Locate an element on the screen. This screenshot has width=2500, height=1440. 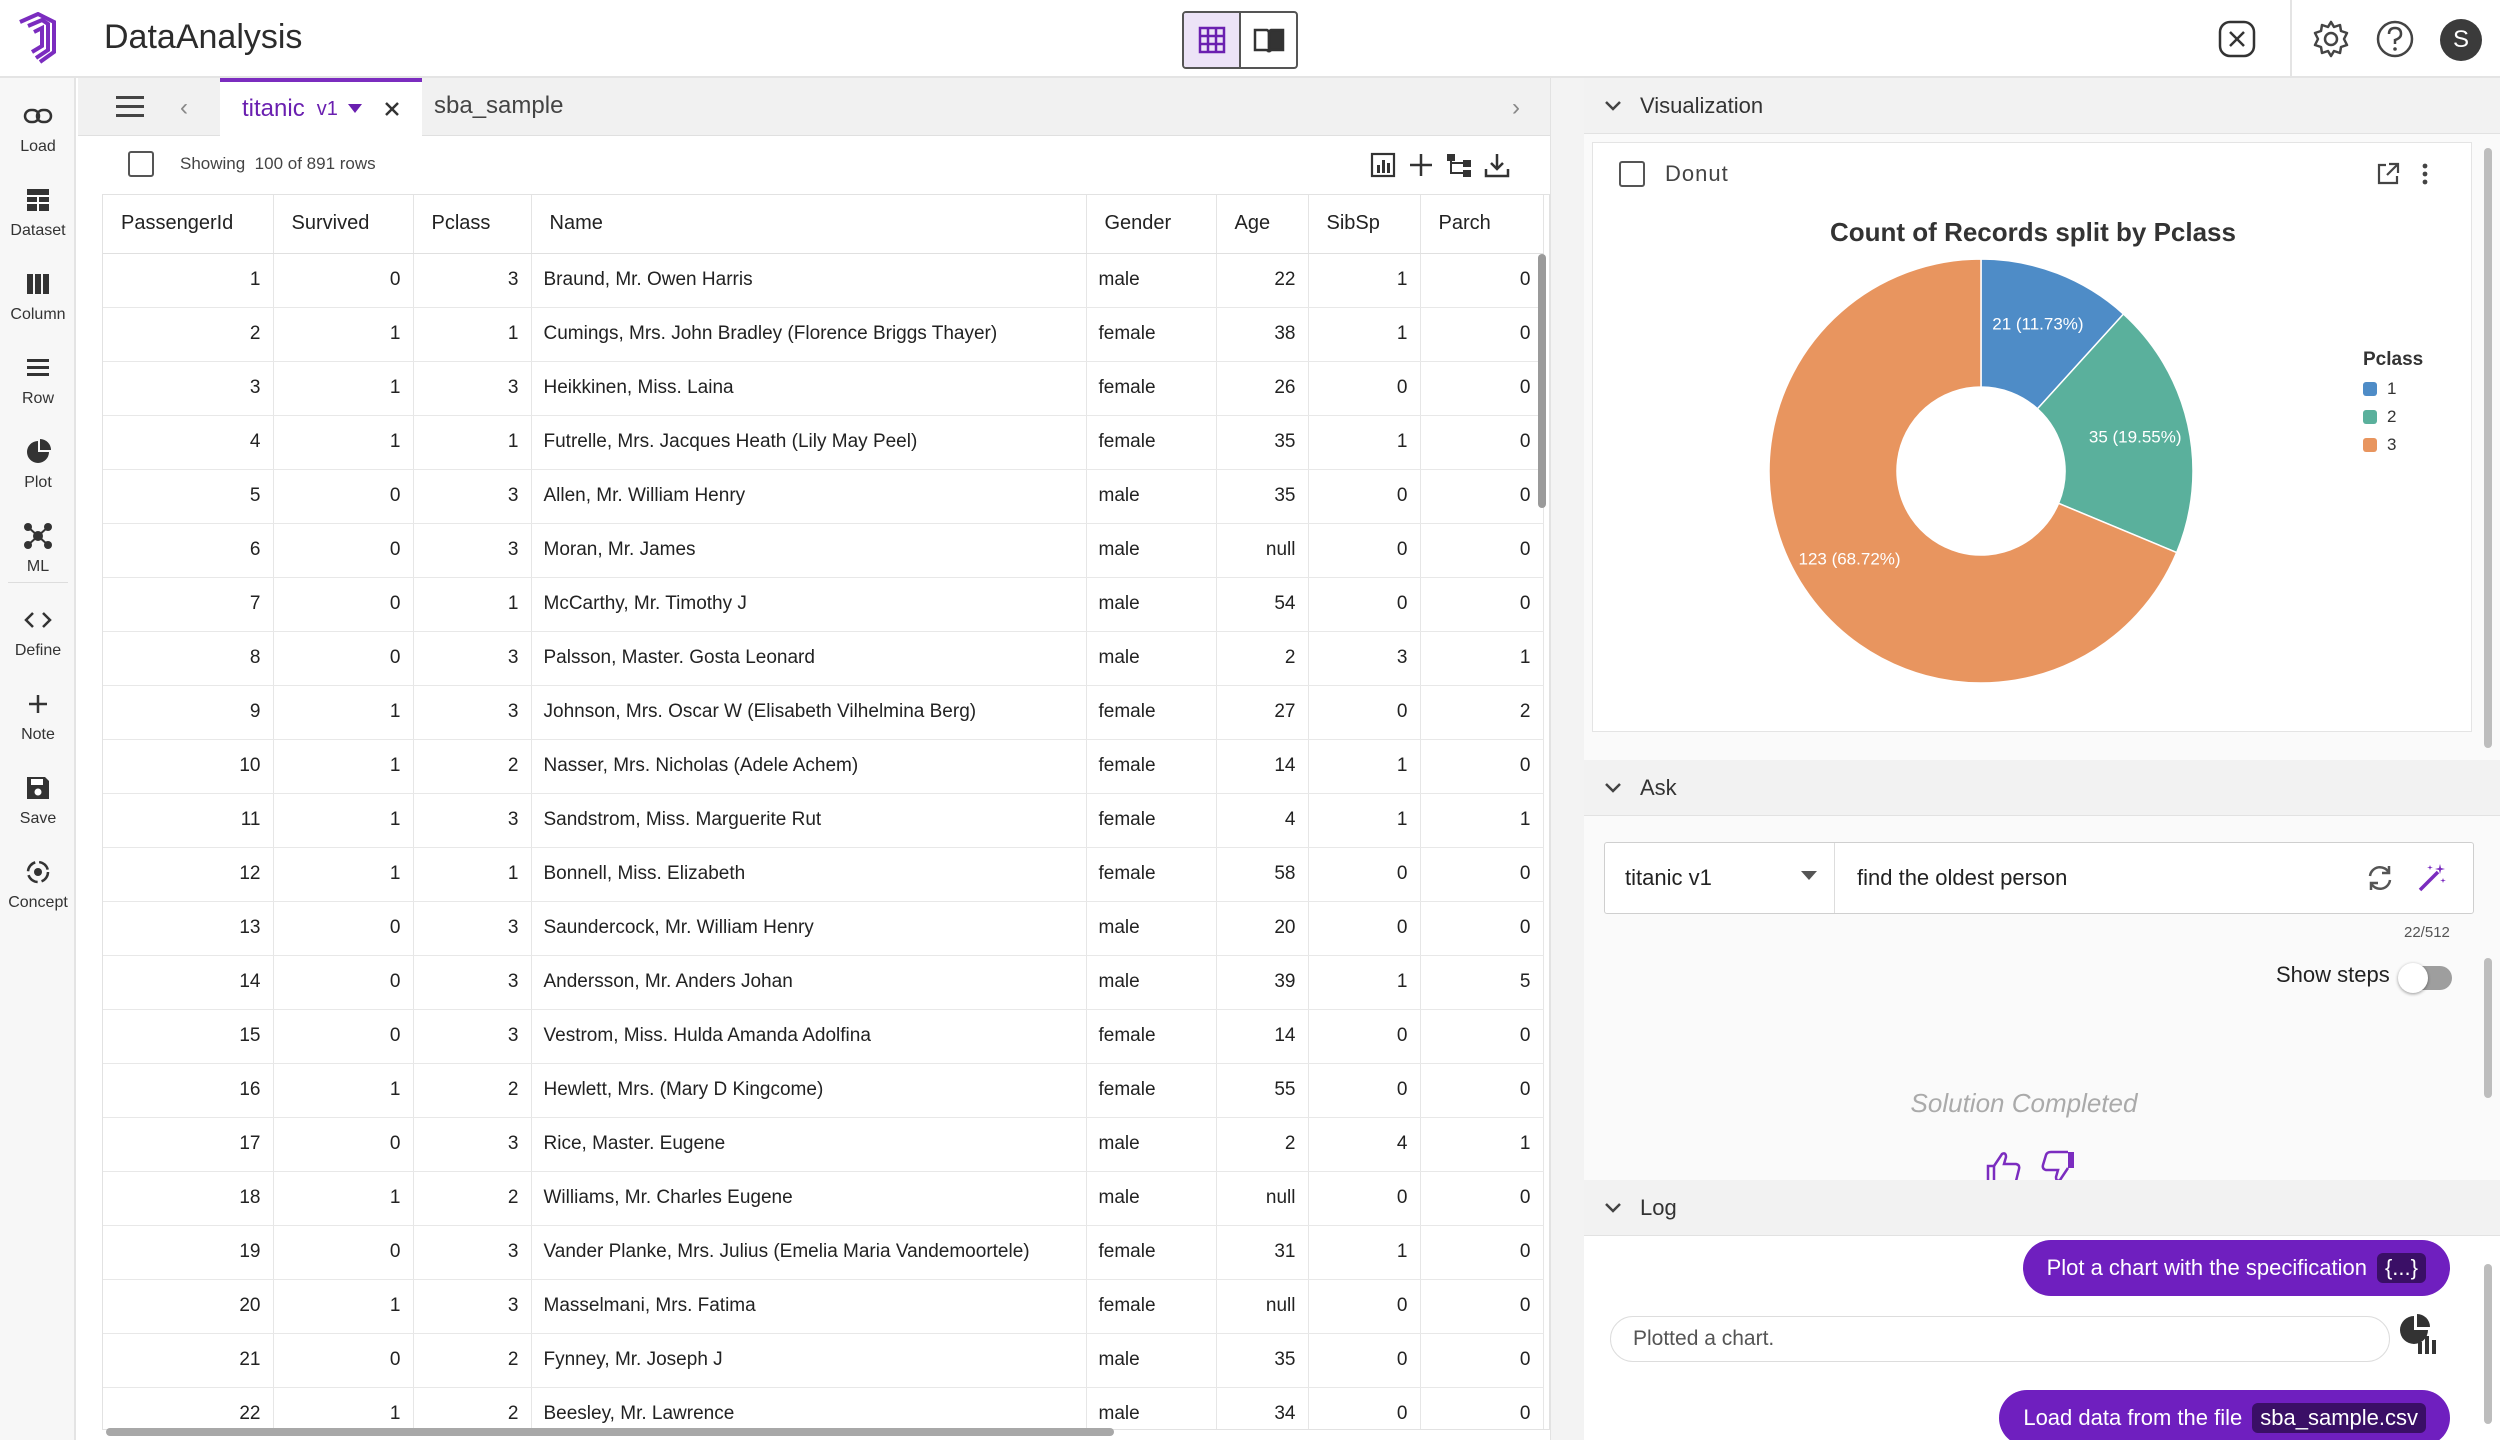
close-panel-button is located at coordinates (2237, 39).